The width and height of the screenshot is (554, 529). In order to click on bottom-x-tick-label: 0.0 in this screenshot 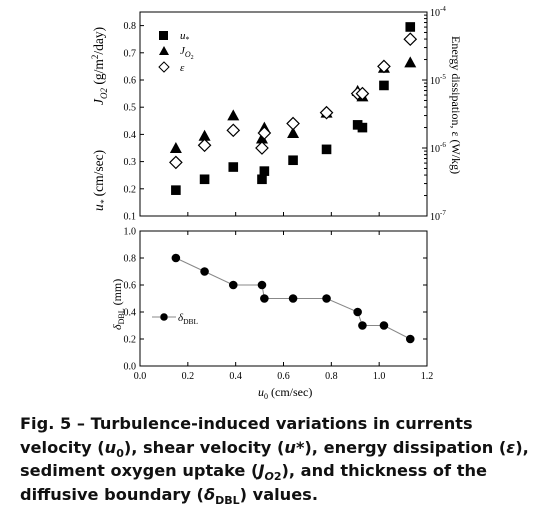, I will do `click(140, 376)`.